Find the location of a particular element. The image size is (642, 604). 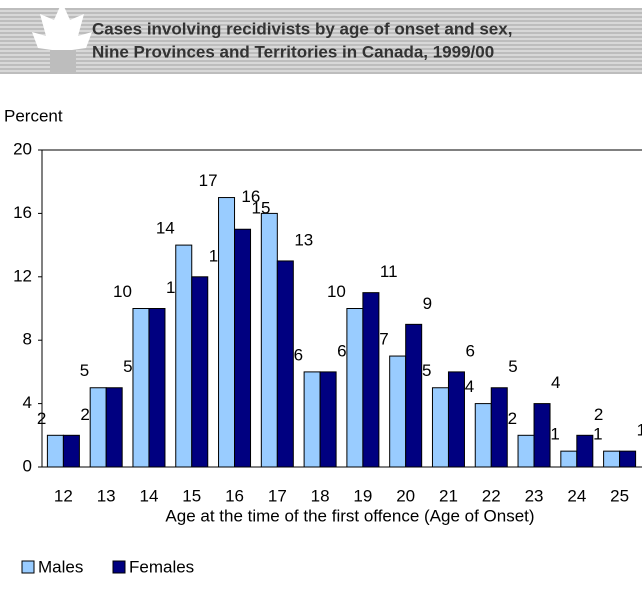

data-label: 9 is located at coordinates (427, 303).